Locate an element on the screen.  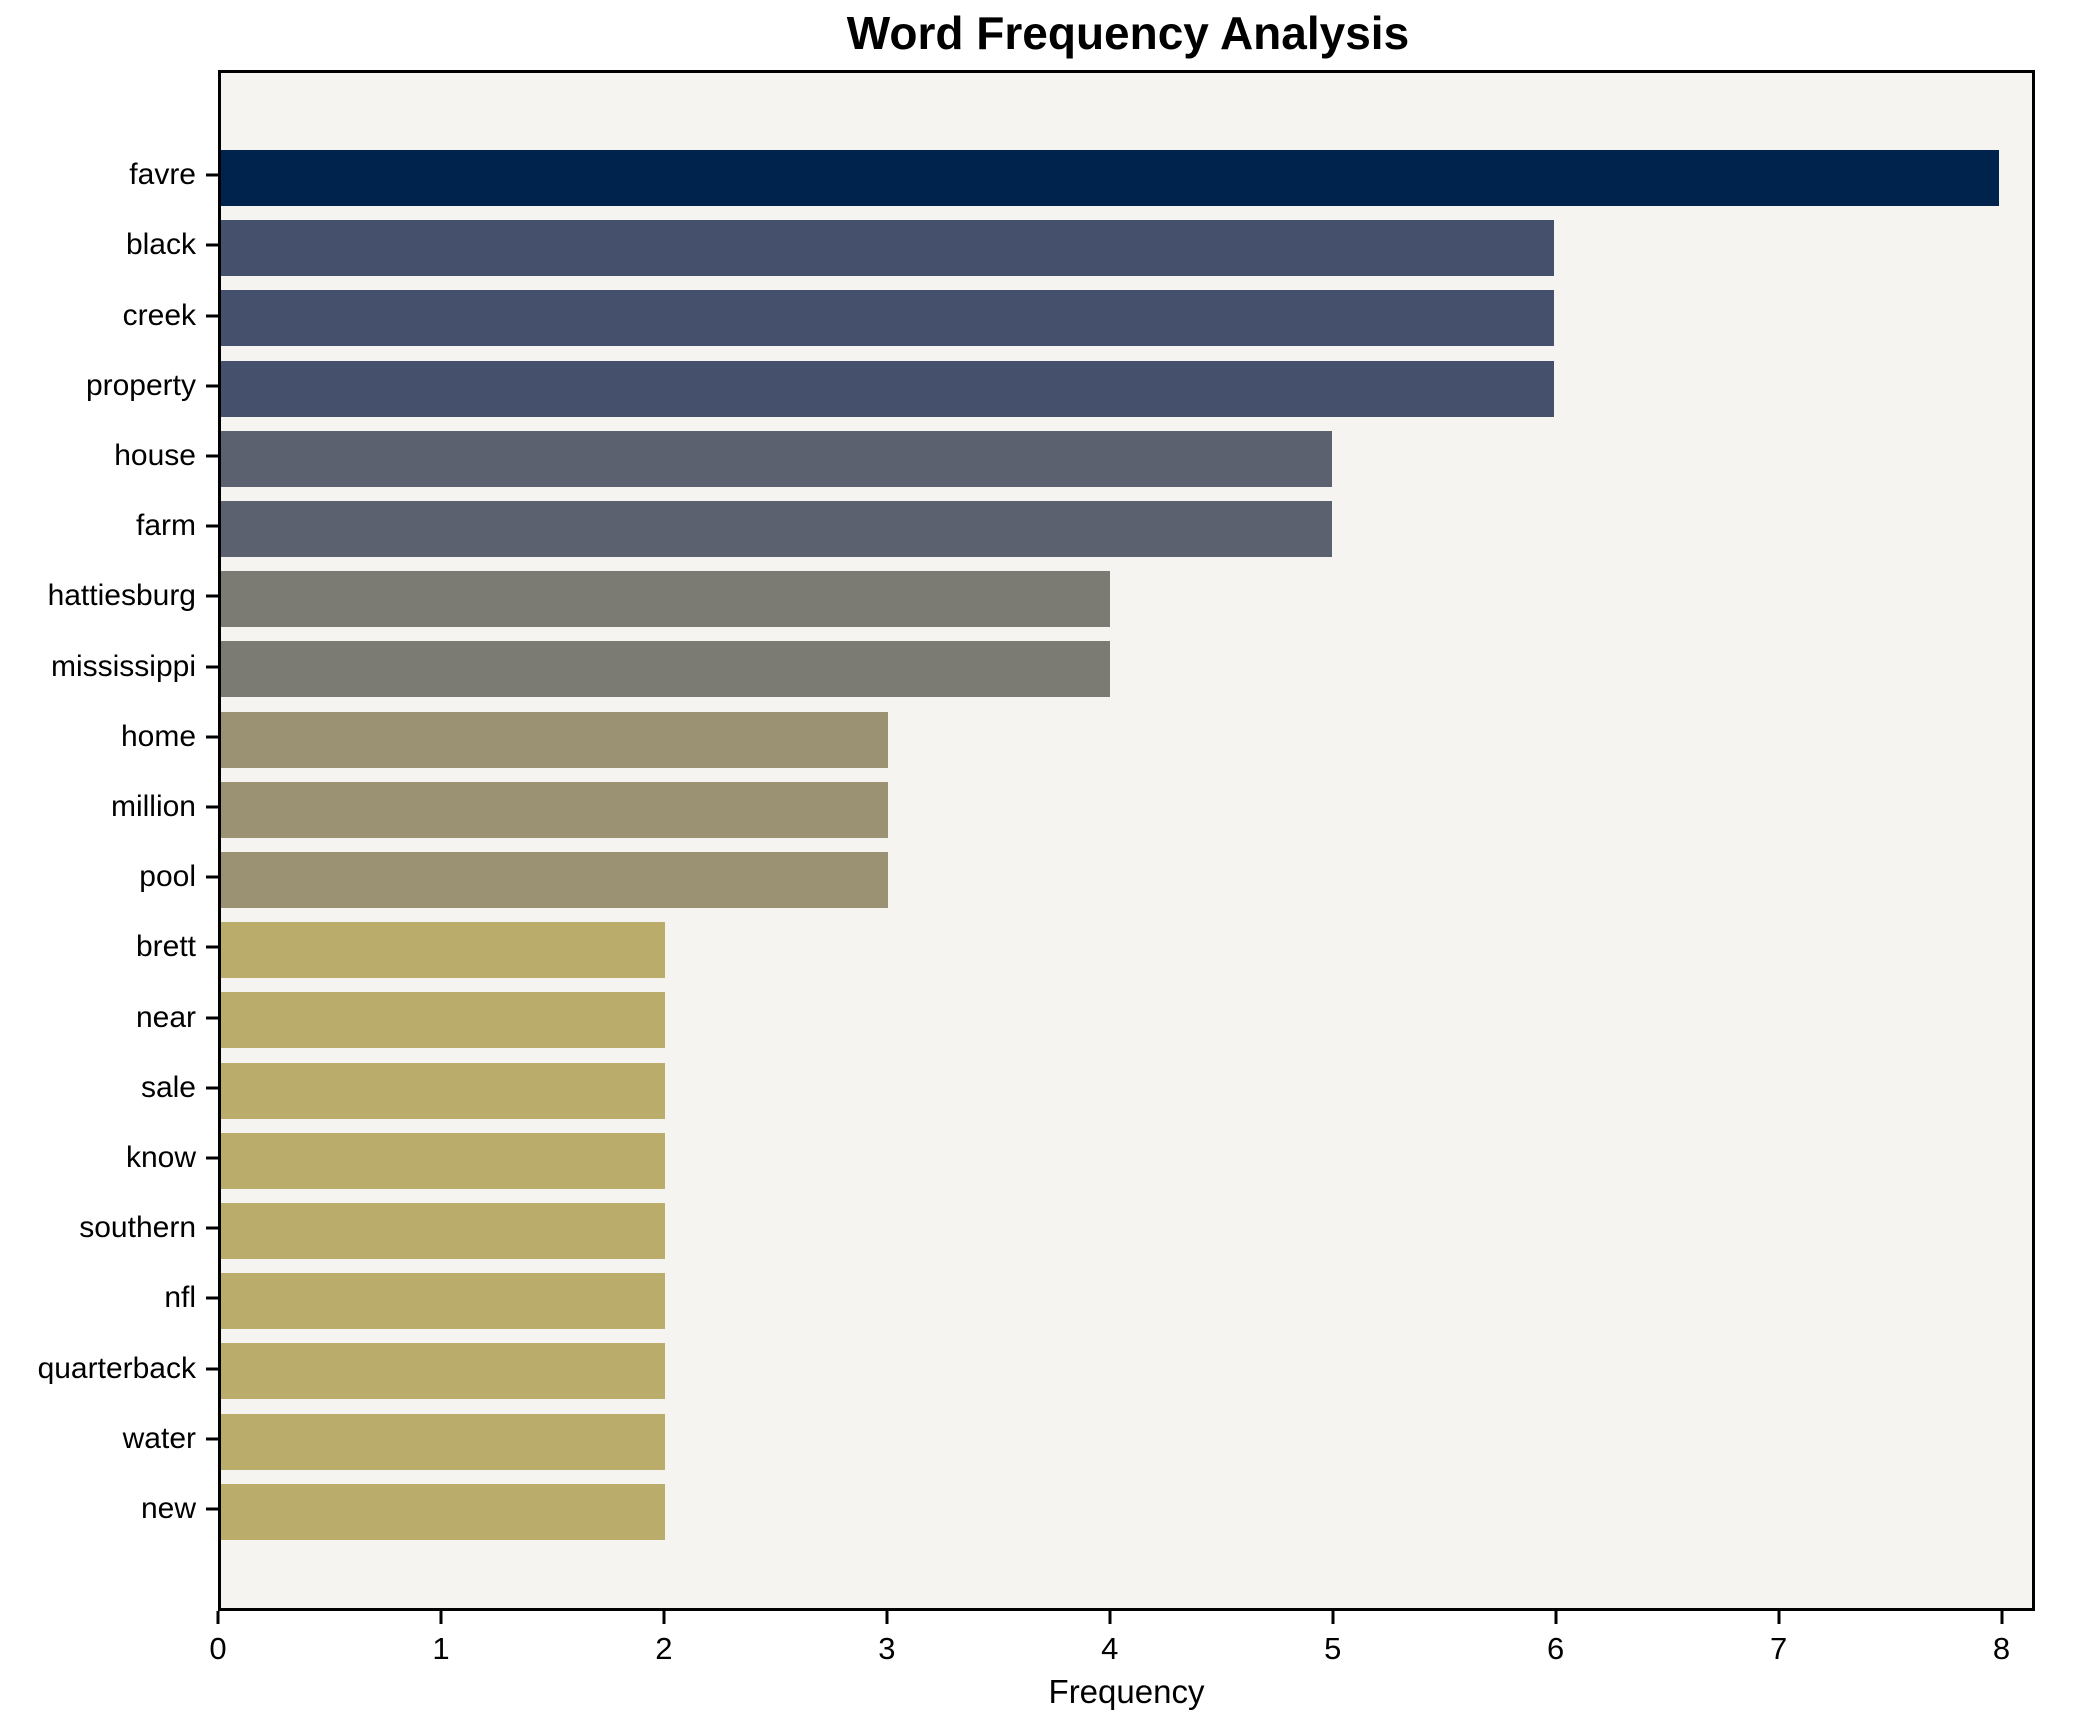
y-tick-label-home: home is located at coordinates (158, 736).